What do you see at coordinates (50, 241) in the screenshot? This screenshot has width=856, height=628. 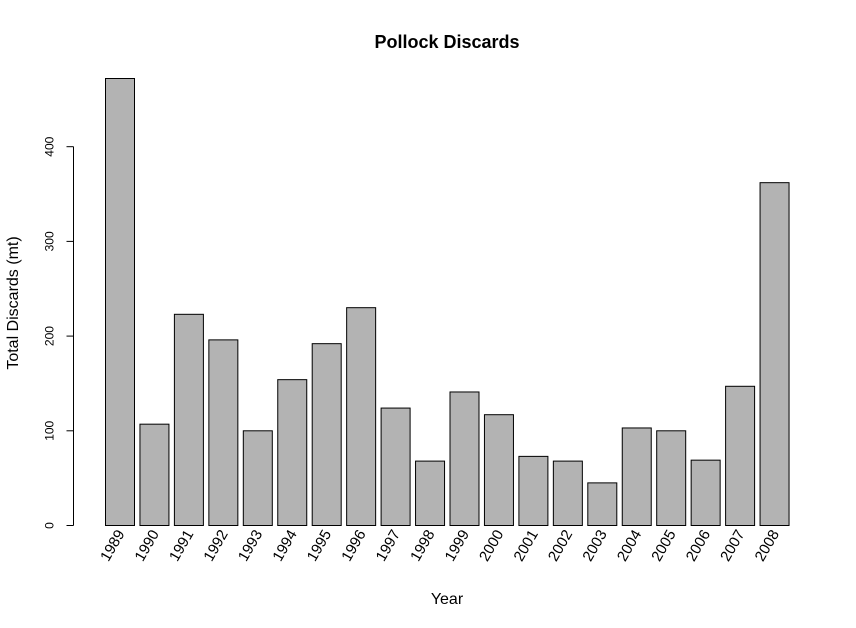 I see `y-tick-label: 300` at bounding box center [50, 241].